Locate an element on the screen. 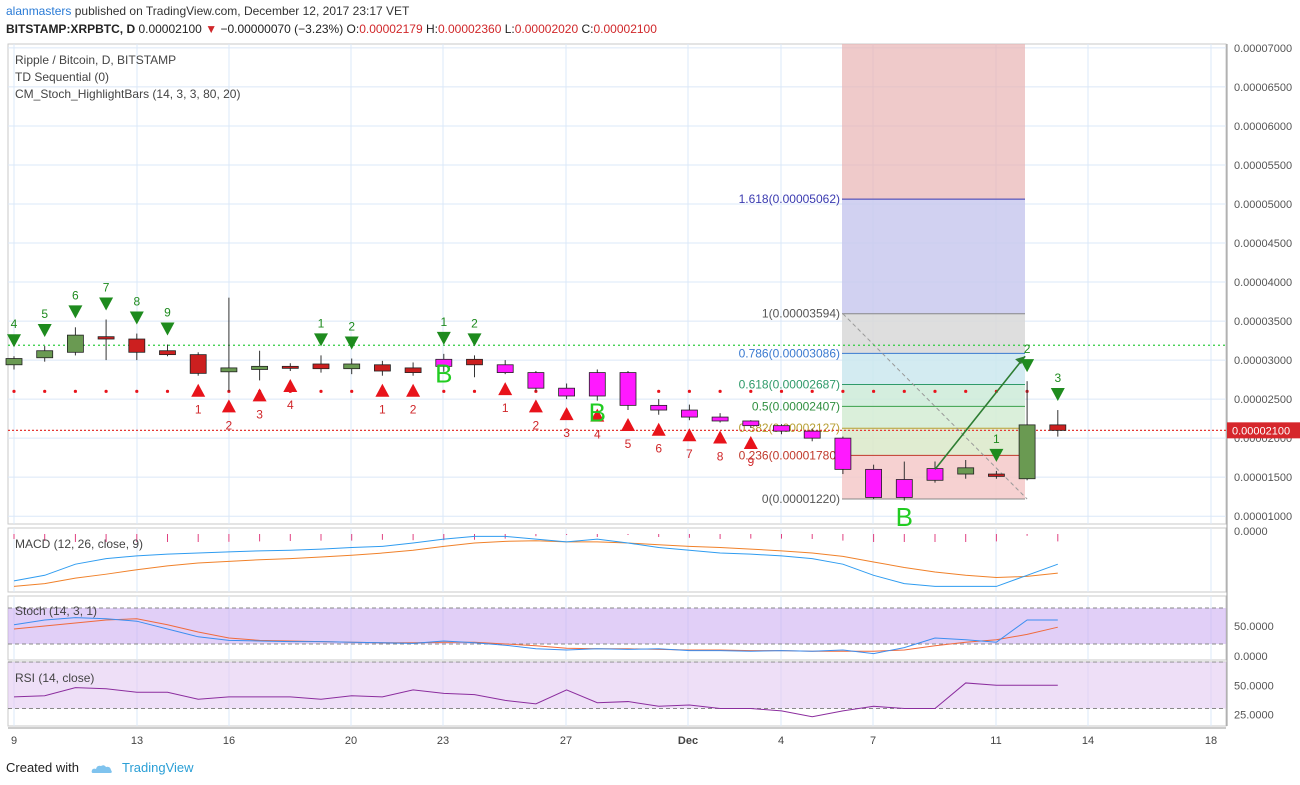 This screenshot has height=785, width=1300. td-sell-count: 6 is located at coordinates (75, 295).